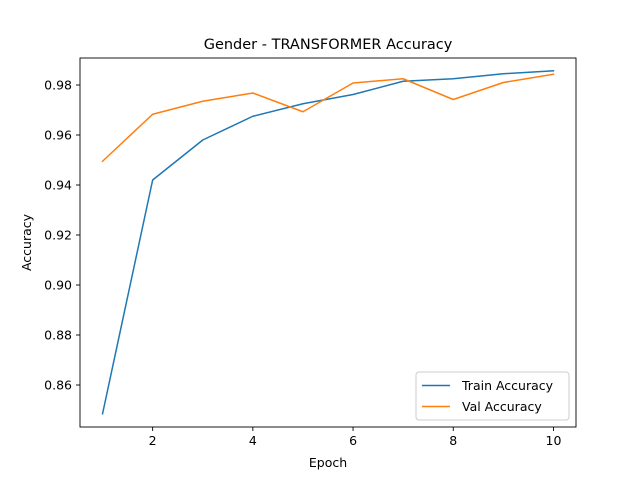  Describe the element at coordinates (554, 440) in the screenshot. I see `x-tick-label: 10` at that location.